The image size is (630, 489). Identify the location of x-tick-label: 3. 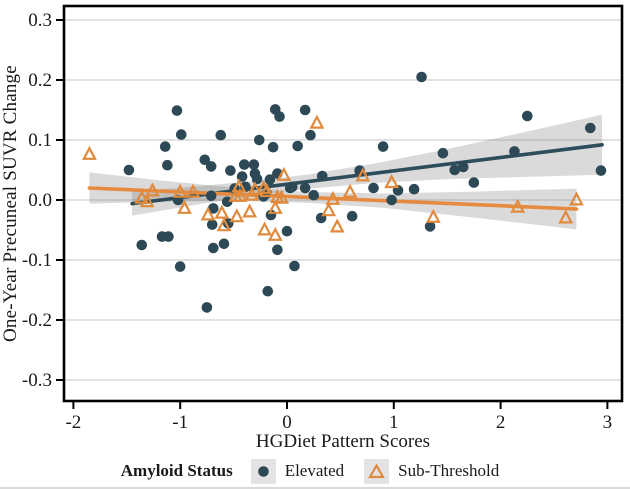
(608, 422).